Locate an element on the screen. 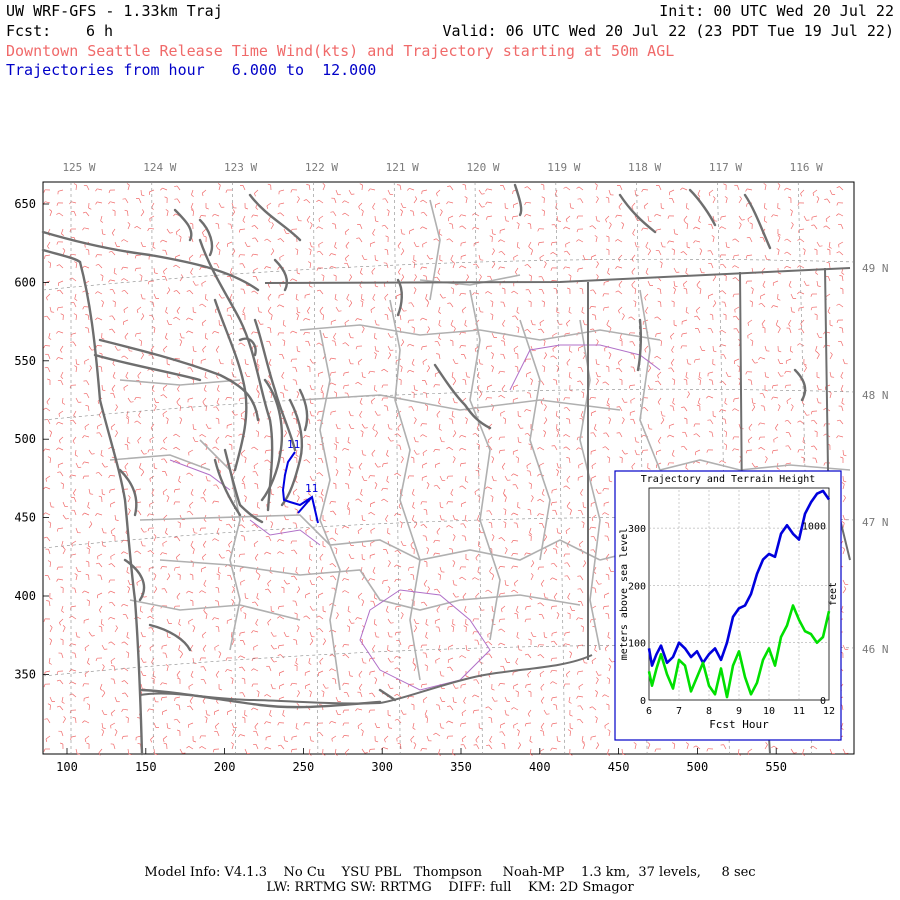 This screenshot has height=900, width=900. y-tick-label: 650 is located at coordinates (25, 204).